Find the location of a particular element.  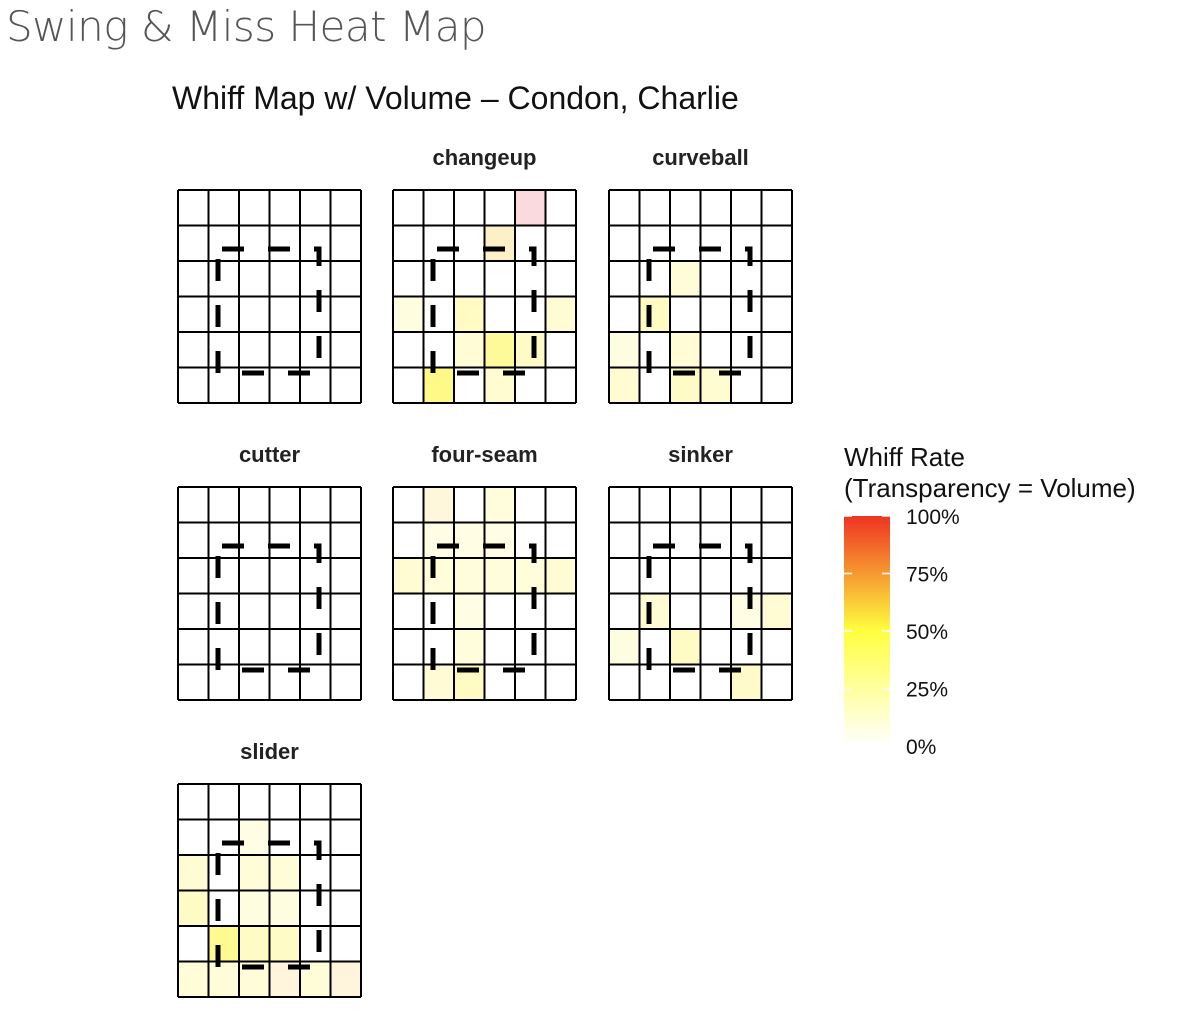

legend-tick-label: 100% is located at coordinates (933, 517).